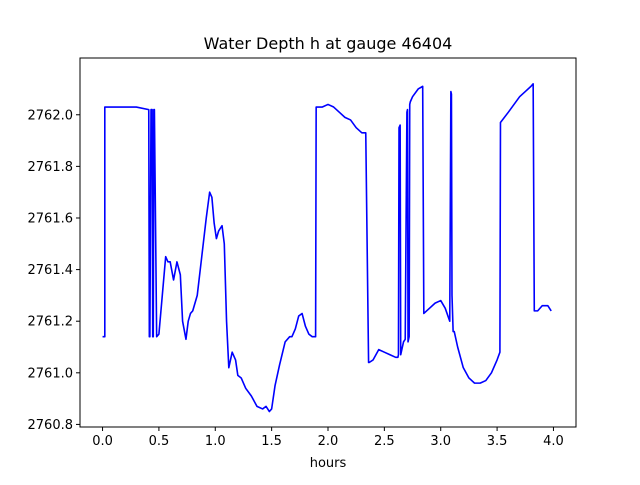  What do you see at coordinates (51, 270) in the screenshot?
I see `y-tick-label: 2761.4` at bounding box center [51, 270].